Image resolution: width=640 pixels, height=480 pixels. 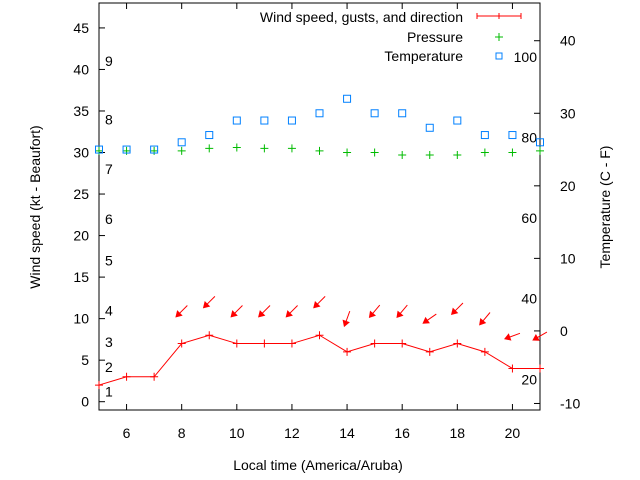 What do you see at coordinates (81, 111) in the screenshot?
I see `y-tick-label: 35` at bounding box center [81, 111].